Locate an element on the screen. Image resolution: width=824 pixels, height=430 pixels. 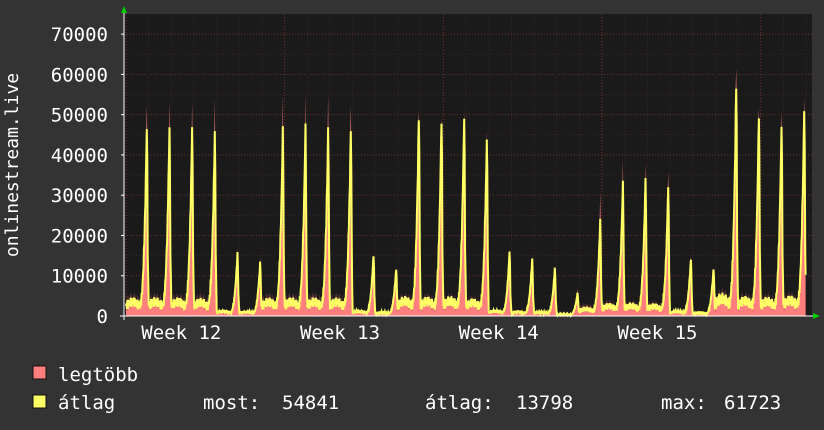
y-axis-label: onlinestream.live is located at coordinates (12, 165).